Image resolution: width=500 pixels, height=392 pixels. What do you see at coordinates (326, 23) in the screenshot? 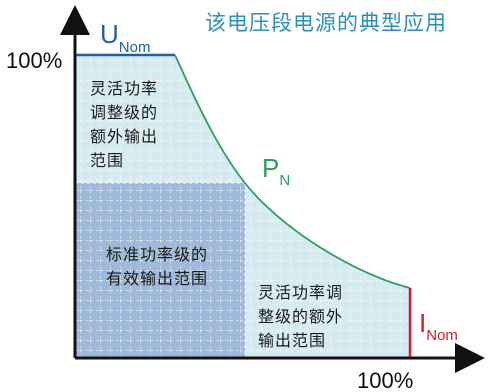
I see `diagram-title: 该电压段电源的典型应用` at bounding box center [326, 23].